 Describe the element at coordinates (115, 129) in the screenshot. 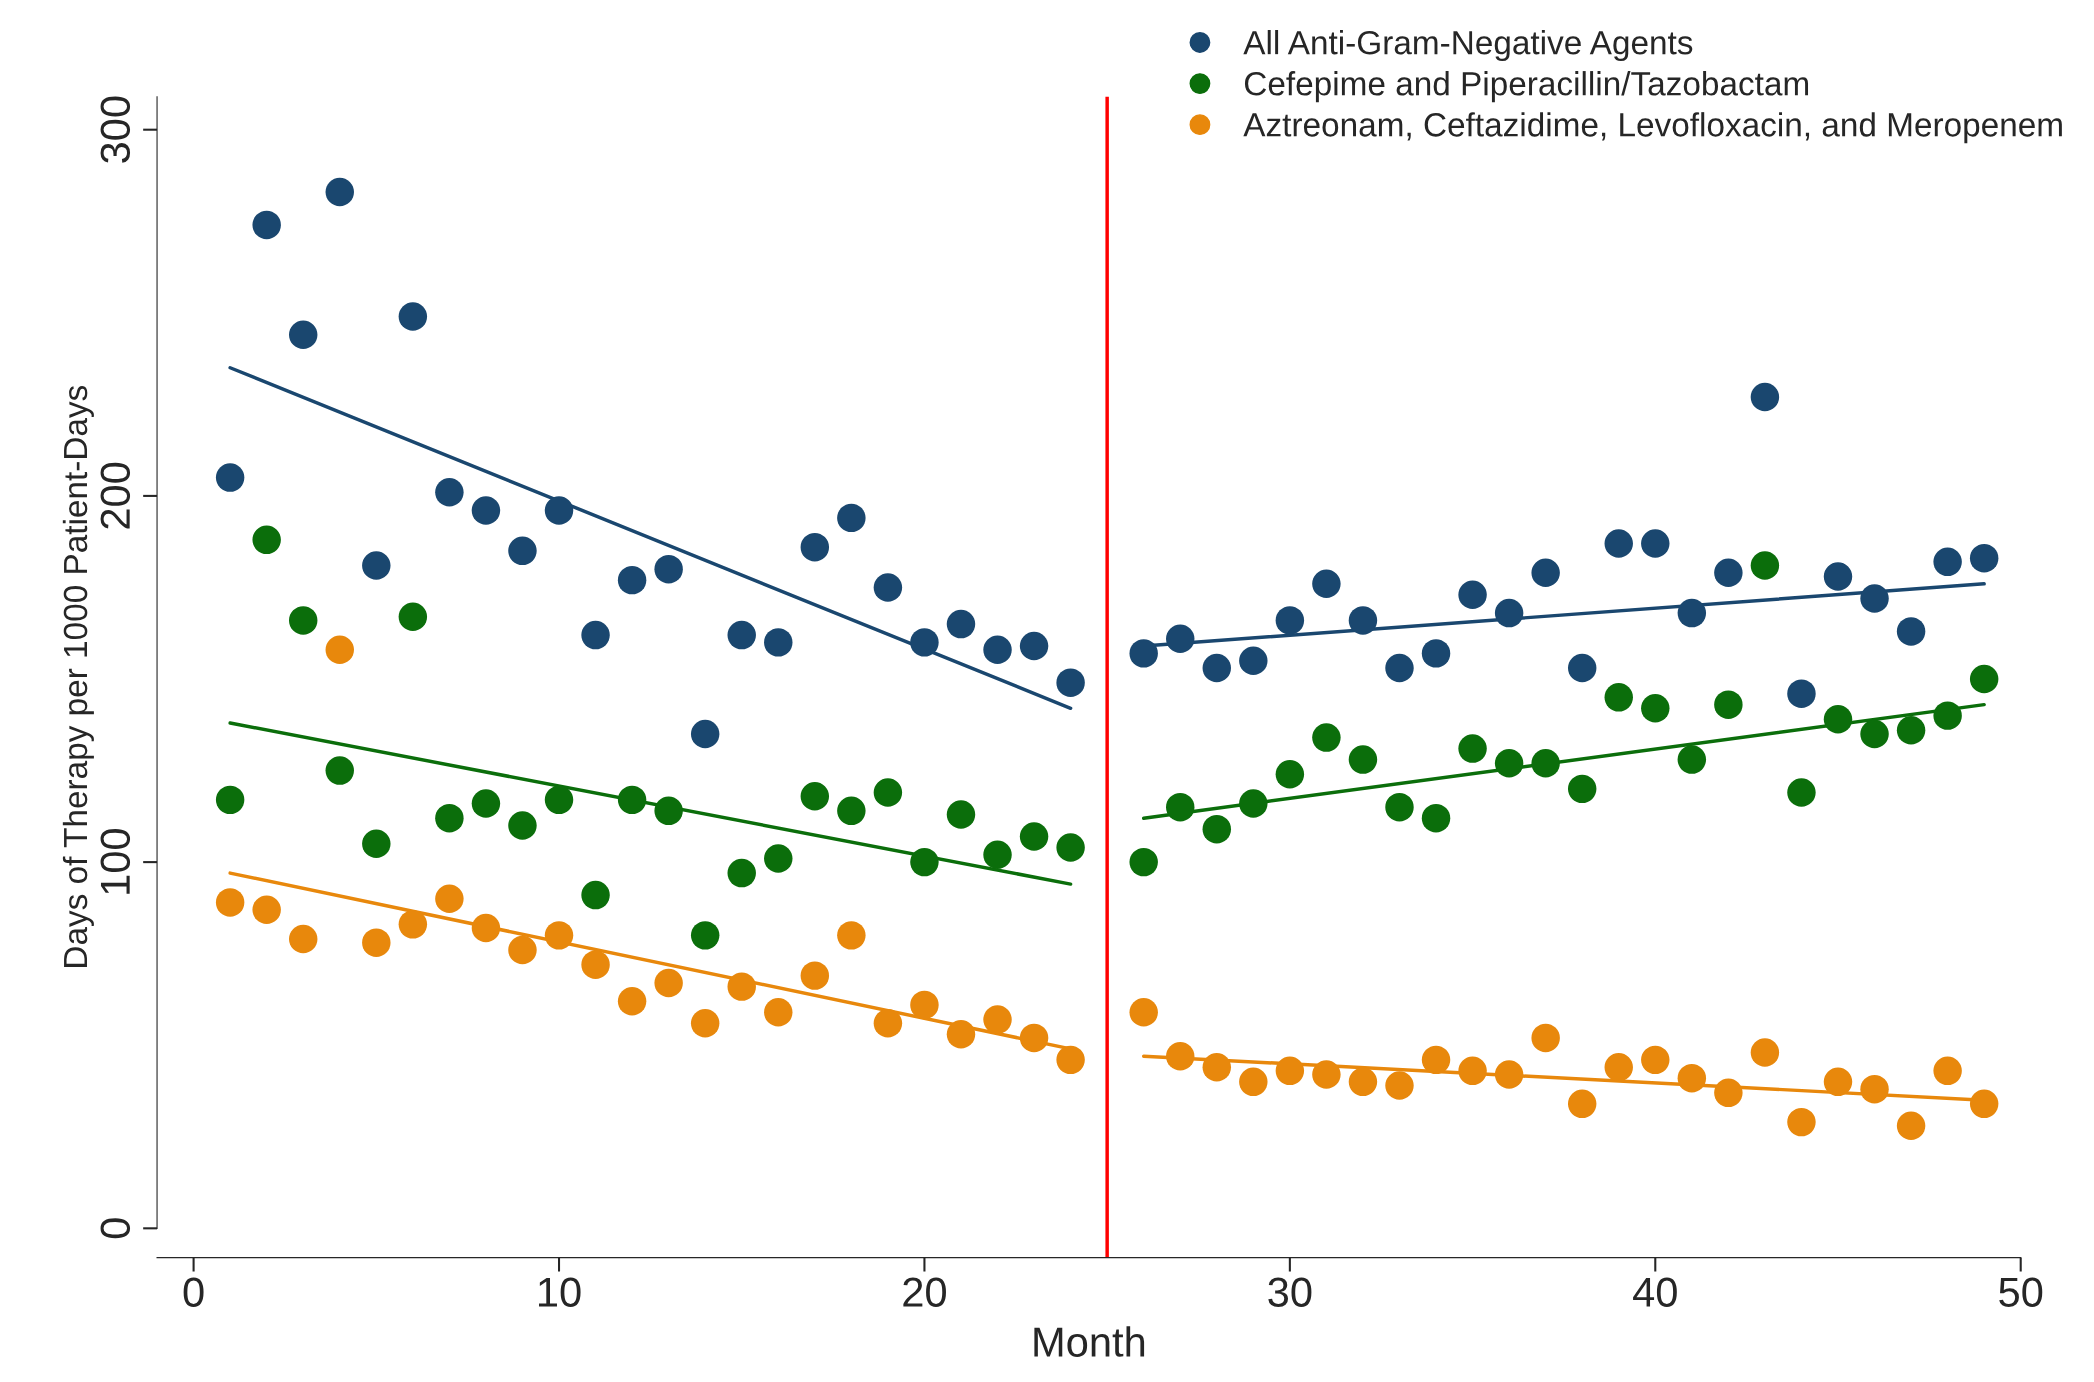

I see `y-tick-label: 300` at that location.